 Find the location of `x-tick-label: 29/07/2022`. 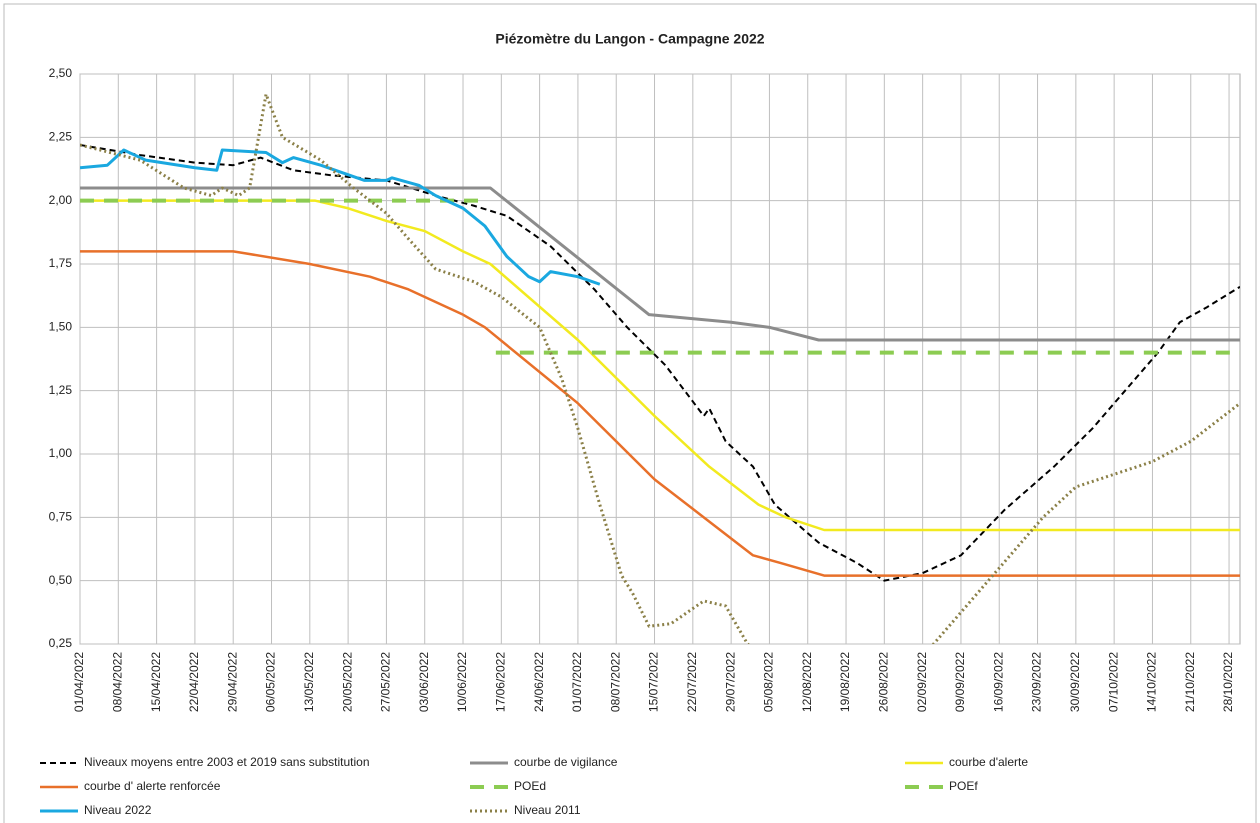

x-tick-label: 29/07/2022 is located at coordinates (730, 682).